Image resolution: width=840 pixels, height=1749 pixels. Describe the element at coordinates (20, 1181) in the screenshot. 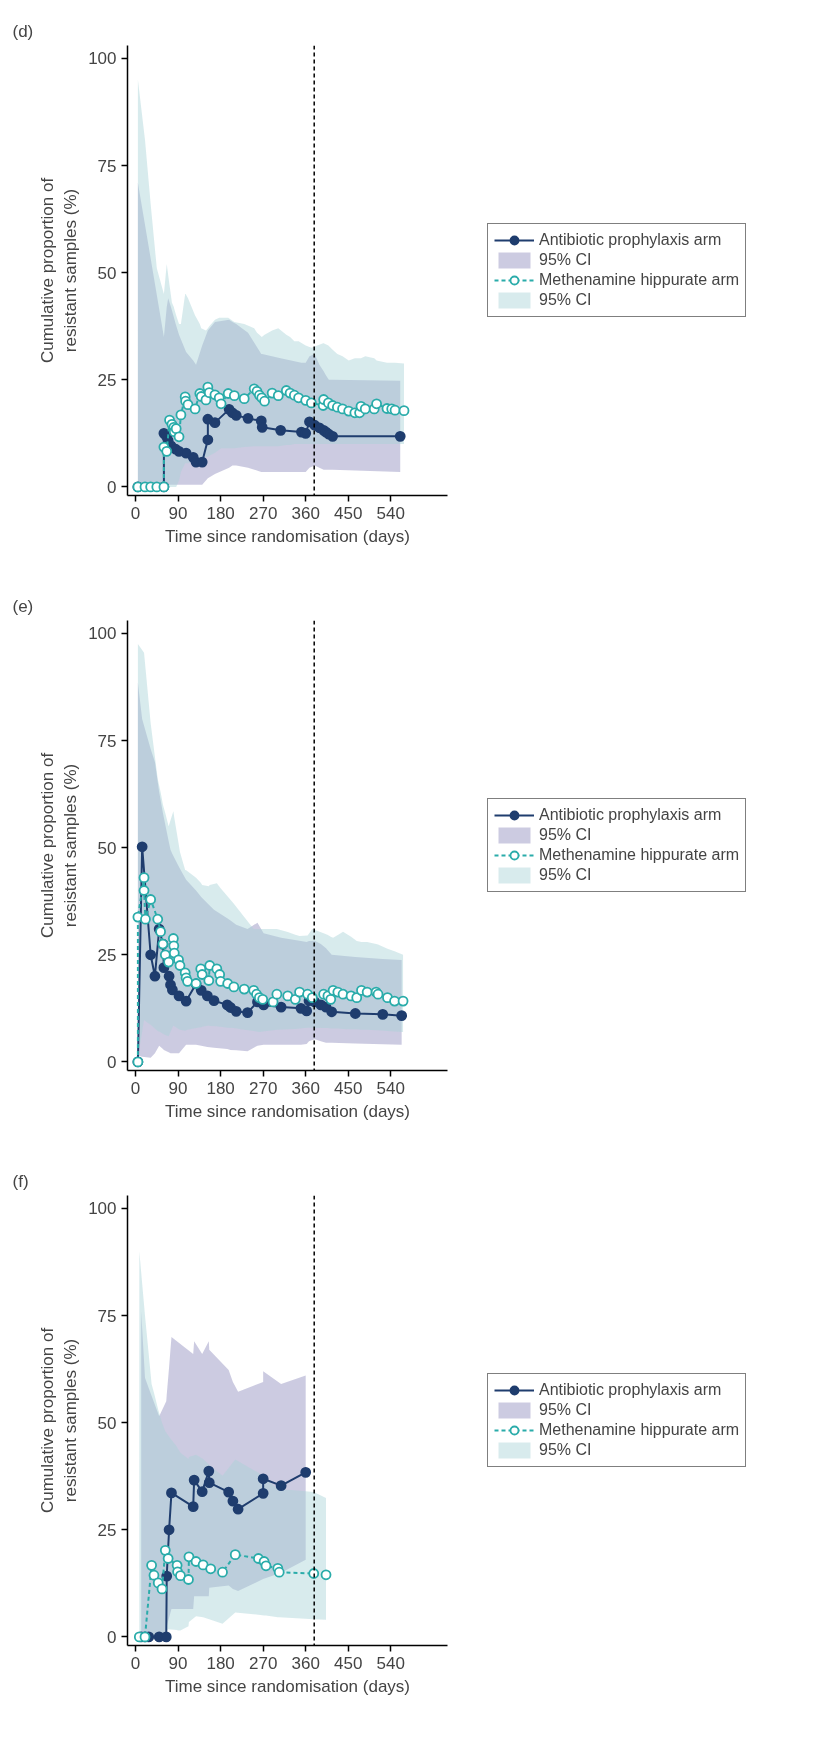

I see `chart-title: (f)` at that location.